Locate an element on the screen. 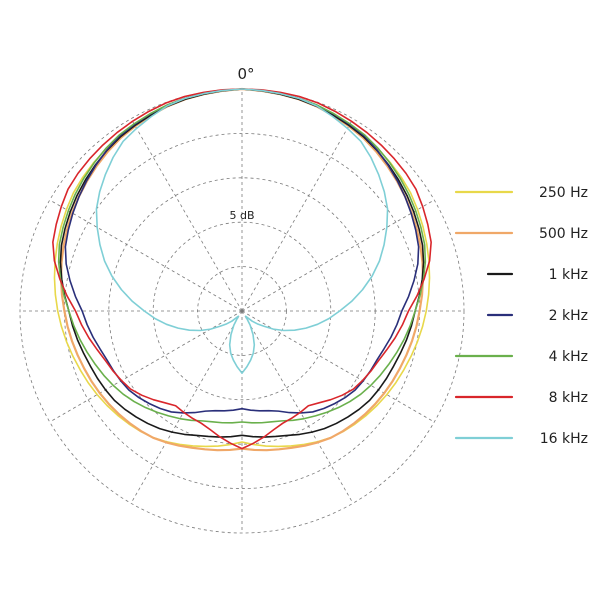  legend-item-500-hz: 500 Hz is located at coordinates (521, 234).